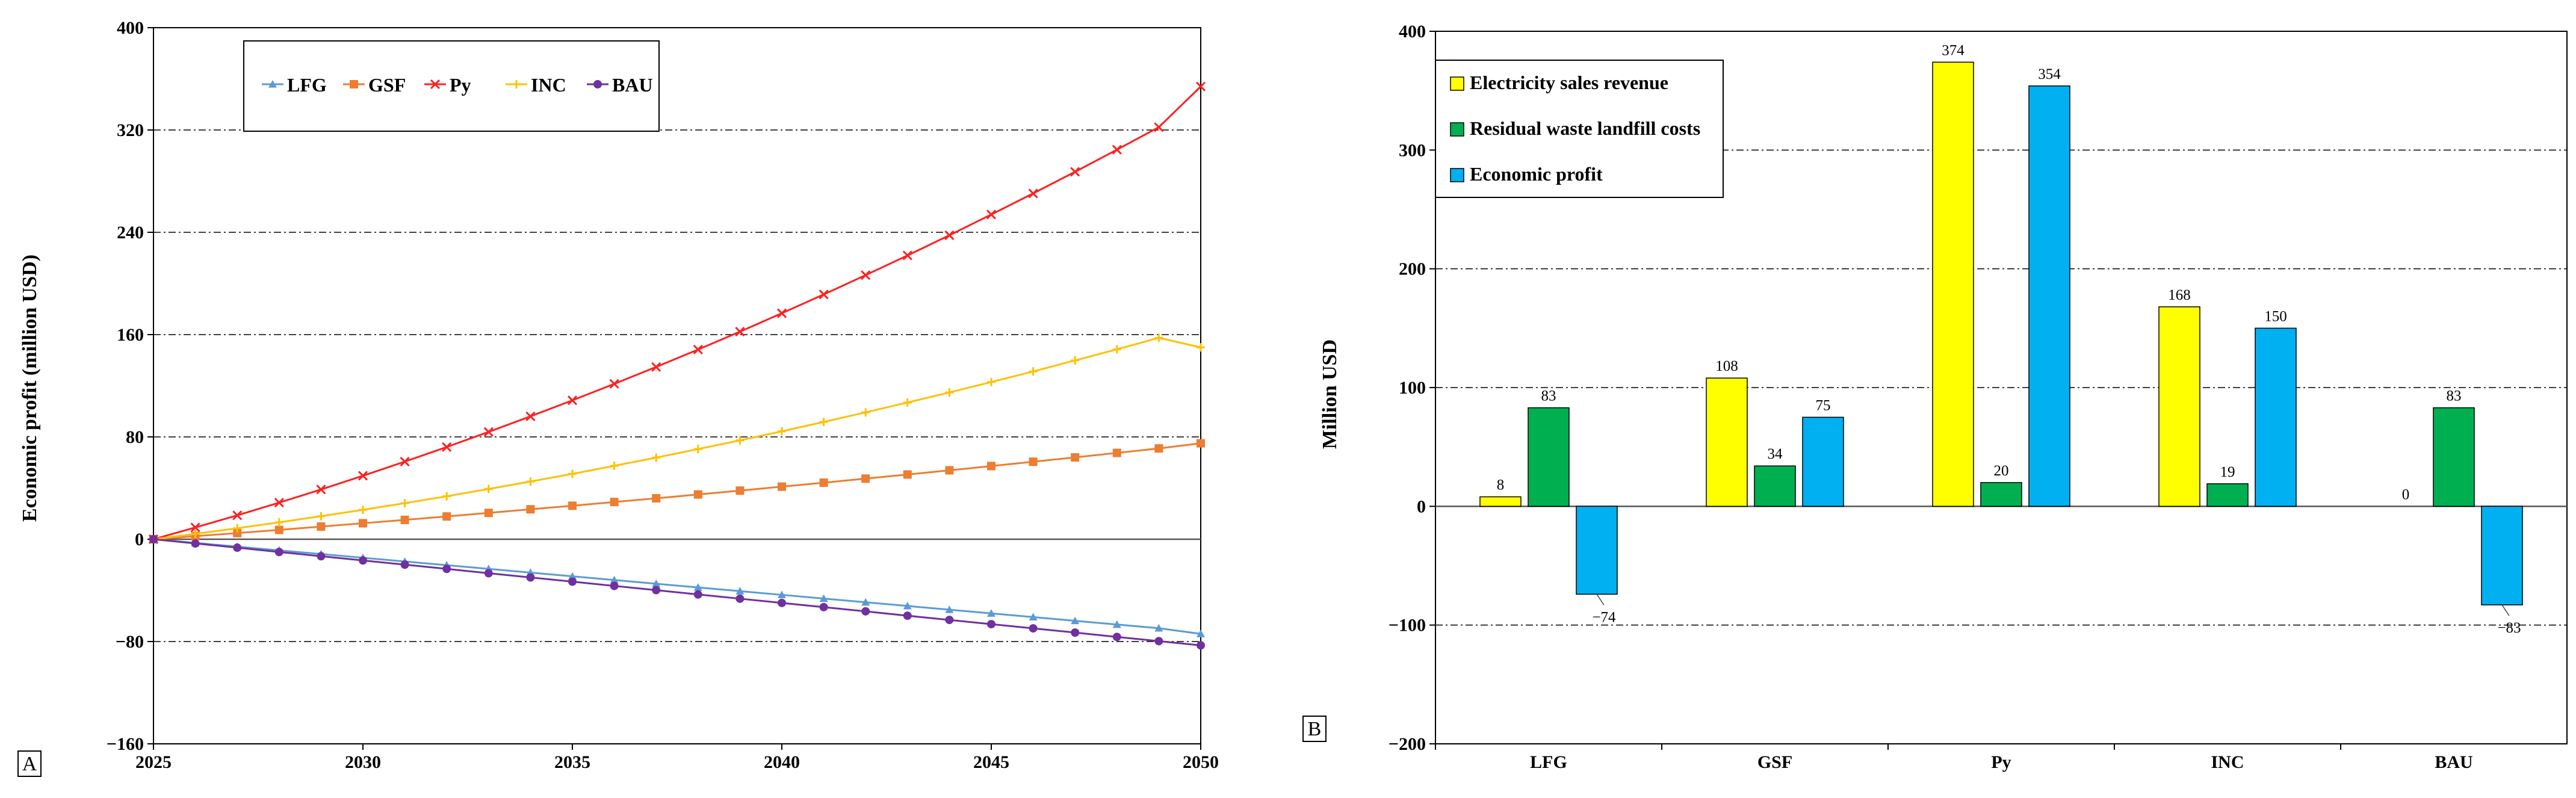 The height and width of the screenshot is (798, 2576). What do you see at coordinates (130, 233) in the screenshot?
I see `y-tick-label: 240` at bounding box center [130, 233].